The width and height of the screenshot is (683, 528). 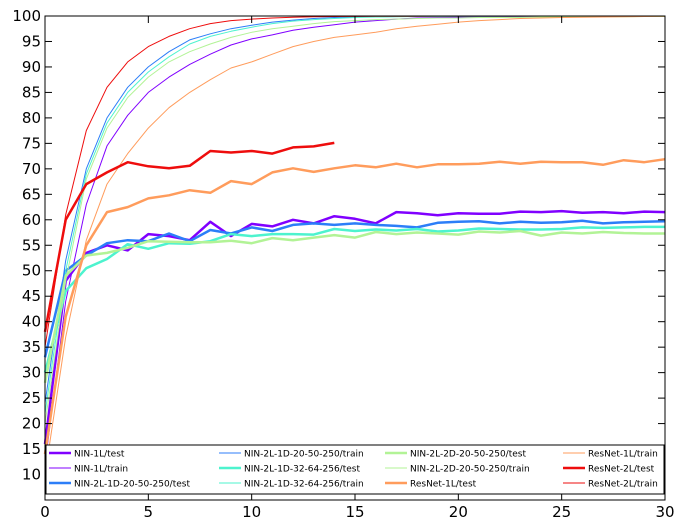 I want to click on y-tick-label: 100, so click(x=26, y=16).